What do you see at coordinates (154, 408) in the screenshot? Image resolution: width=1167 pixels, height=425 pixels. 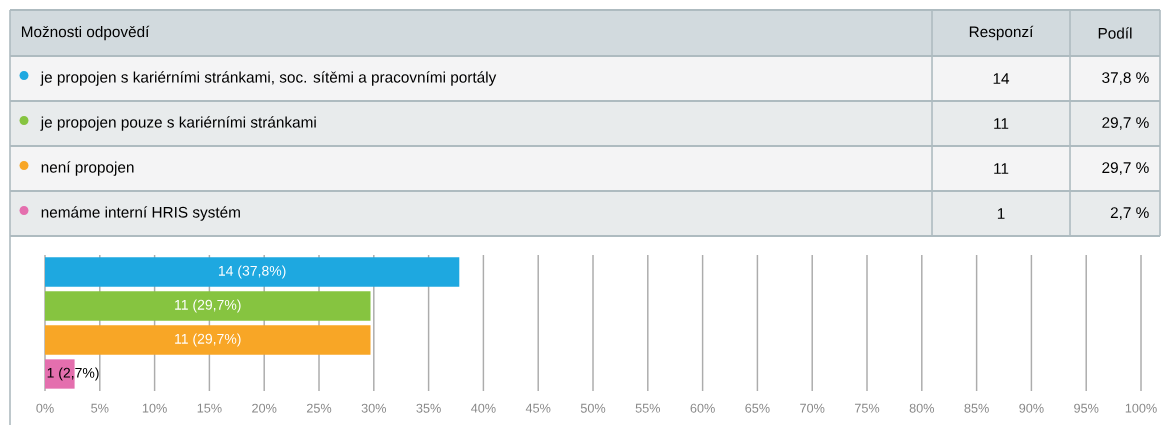 I see `x-tick-label: 10%` at bounding box center [154, 408].